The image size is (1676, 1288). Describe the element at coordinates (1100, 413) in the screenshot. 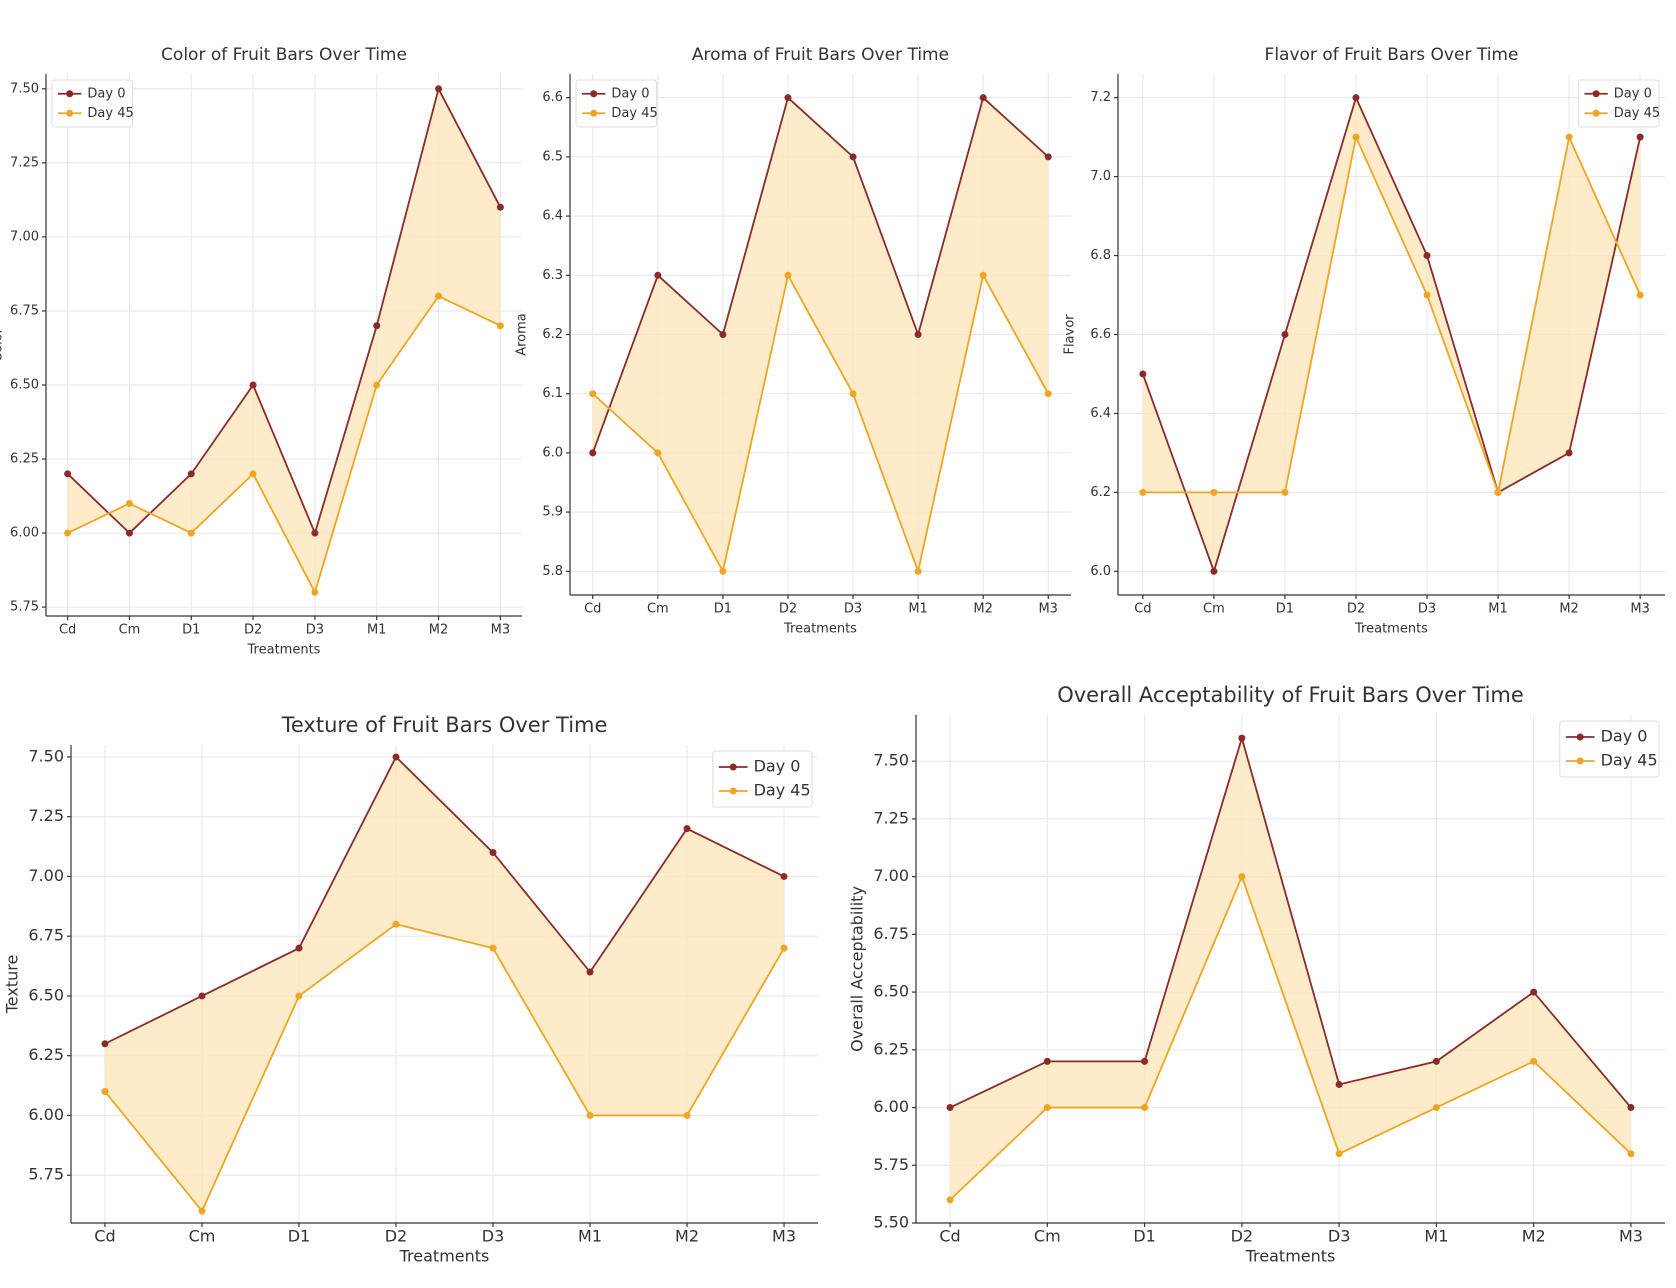

I see `y-tick-label: 6.4` at that location.